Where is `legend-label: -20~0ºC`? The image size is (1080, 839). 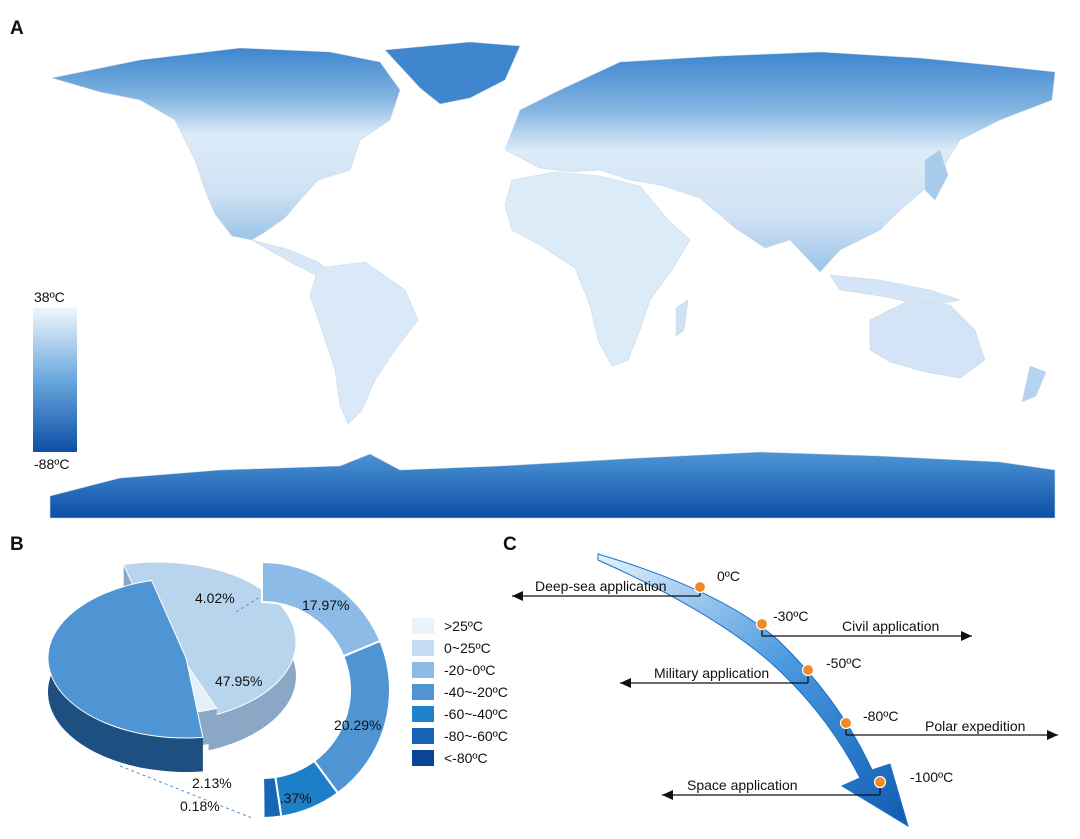
legend-label: -20~0ºC is located at coordinates (470, 670).